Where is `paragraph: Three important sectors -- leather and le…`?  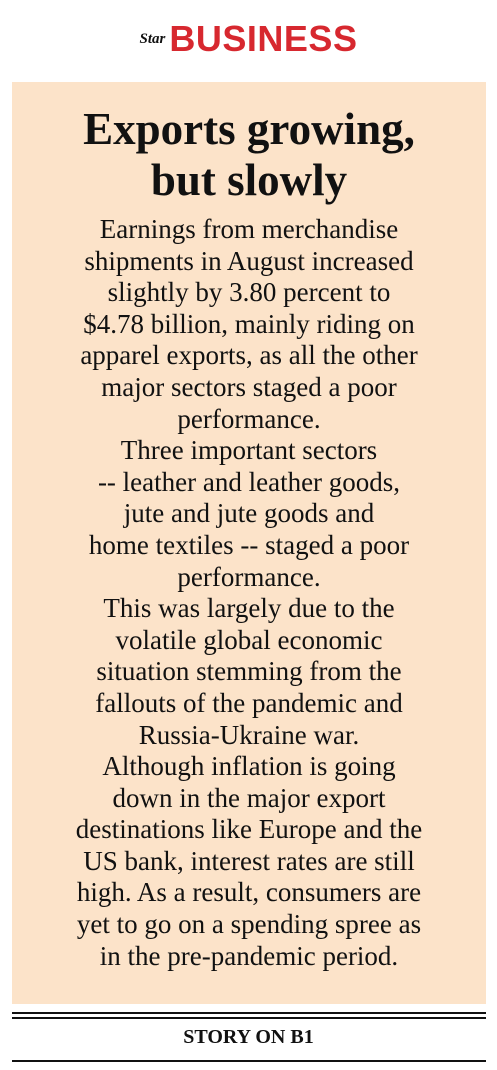
paragraph: Three important sectors -- leather and le… is located at coordinates (249, 514).